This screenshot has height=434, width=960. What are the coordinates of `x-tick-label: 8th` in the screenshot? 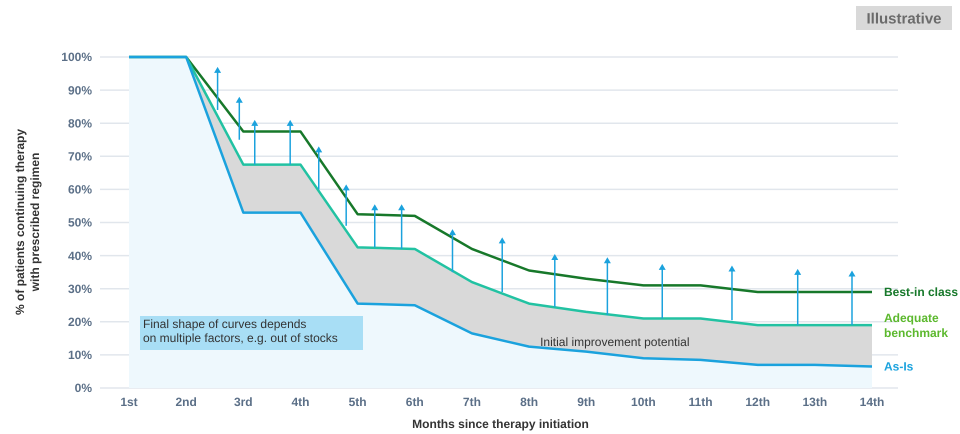 It's located at (529, 402).